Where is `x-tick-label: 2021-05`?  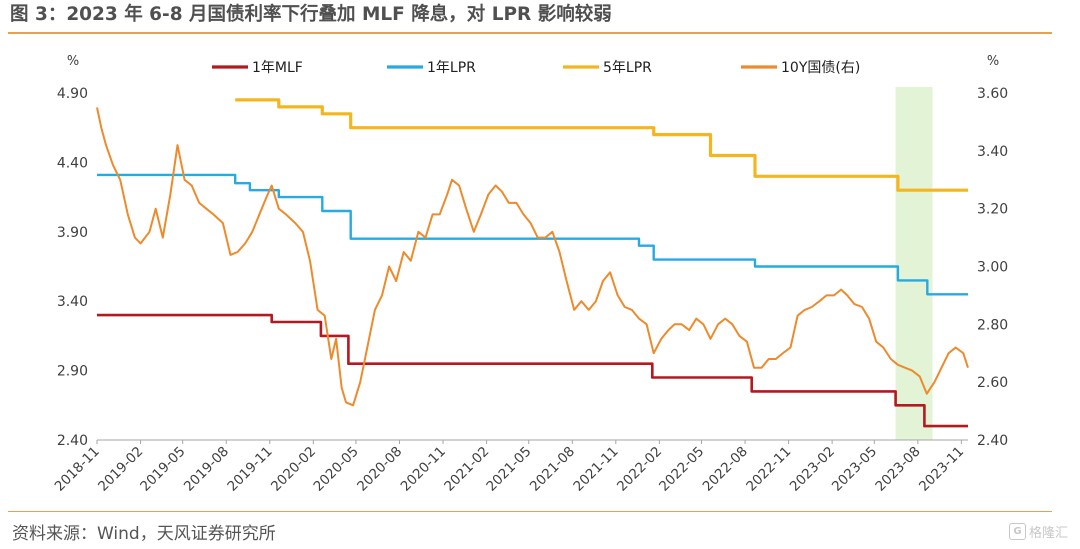
x-tick-label: 2021-05 is located at coordinates (508, 469).